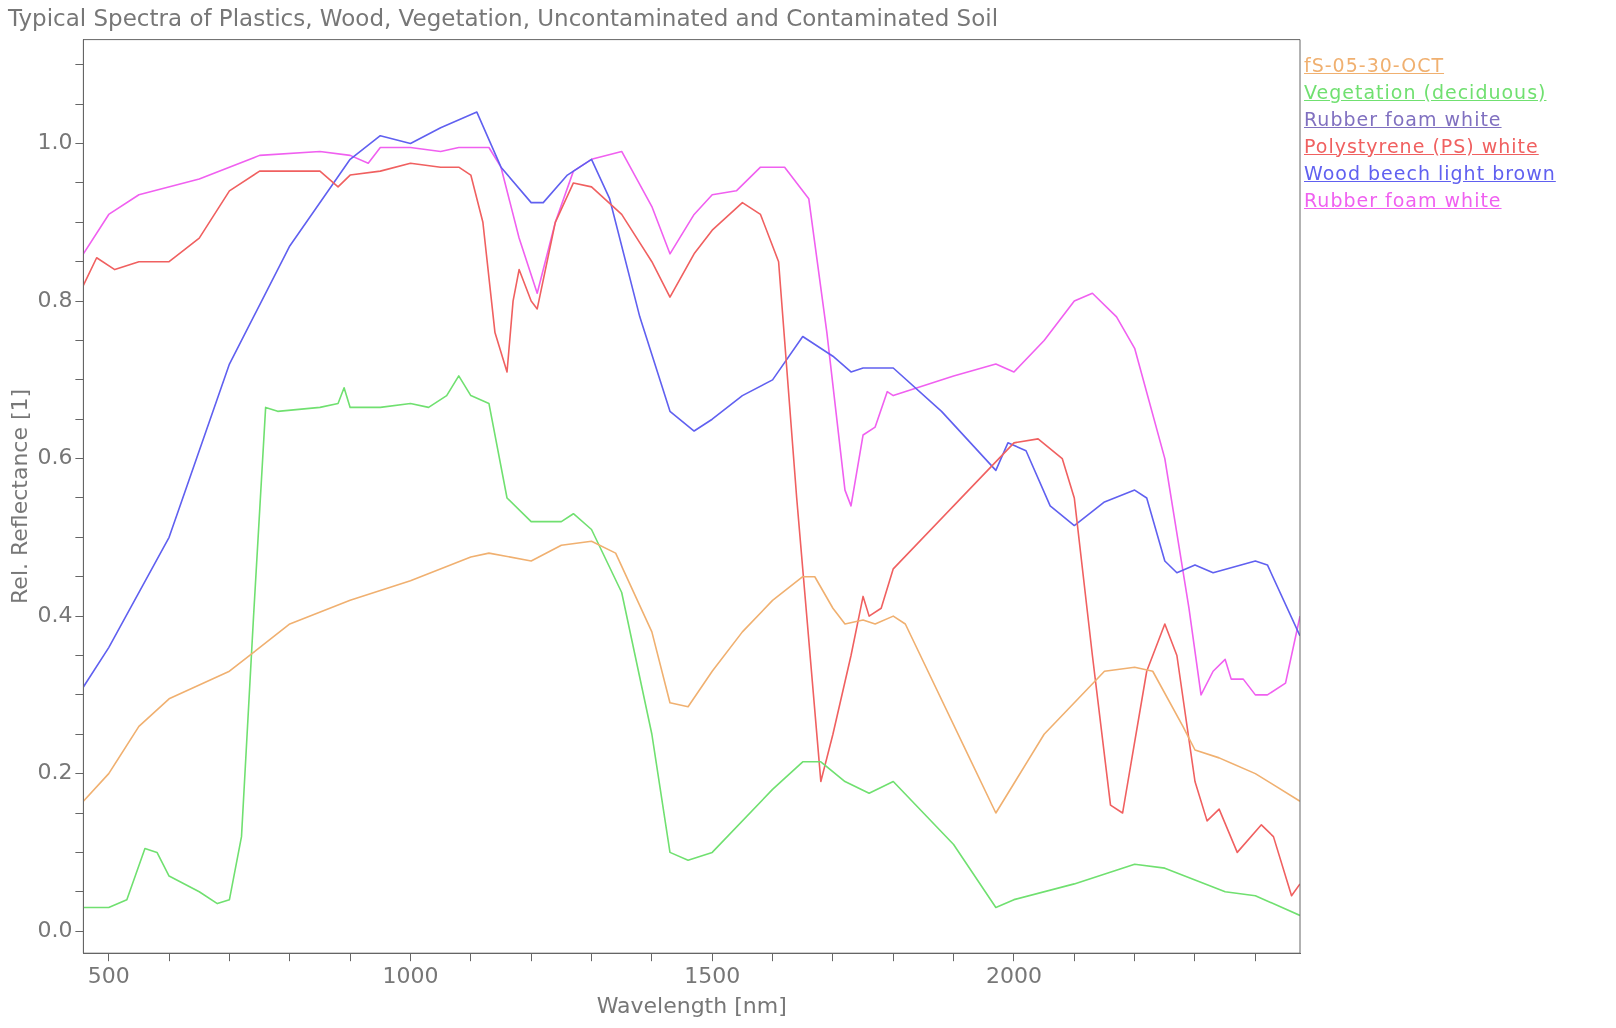 The image size is (1616, 1028). I want to click on y-tick-label: 1.0, so click(55, 142).